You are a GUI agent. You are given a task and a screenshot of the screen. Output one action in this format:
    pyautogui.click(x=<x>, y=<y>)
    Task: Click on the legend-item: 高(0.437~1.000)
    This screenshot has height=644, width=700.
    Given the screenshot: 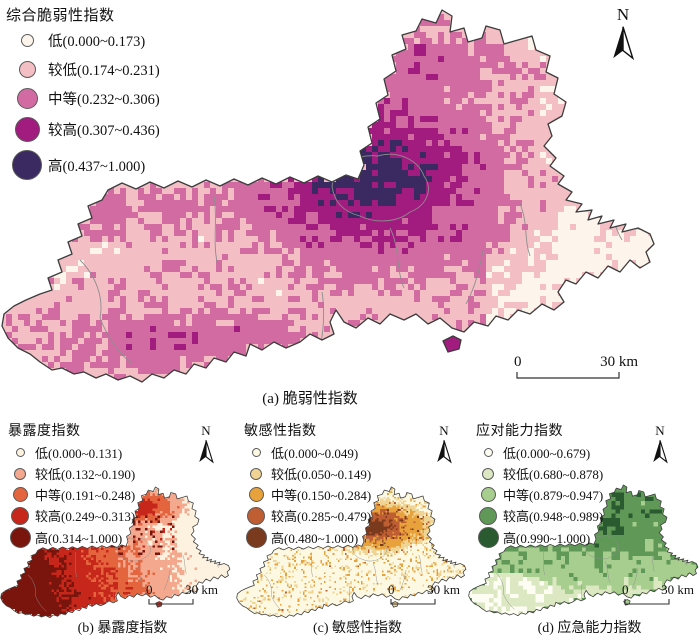 What is the action you would take?
    pyautogui.click(x=83, y=165)
    